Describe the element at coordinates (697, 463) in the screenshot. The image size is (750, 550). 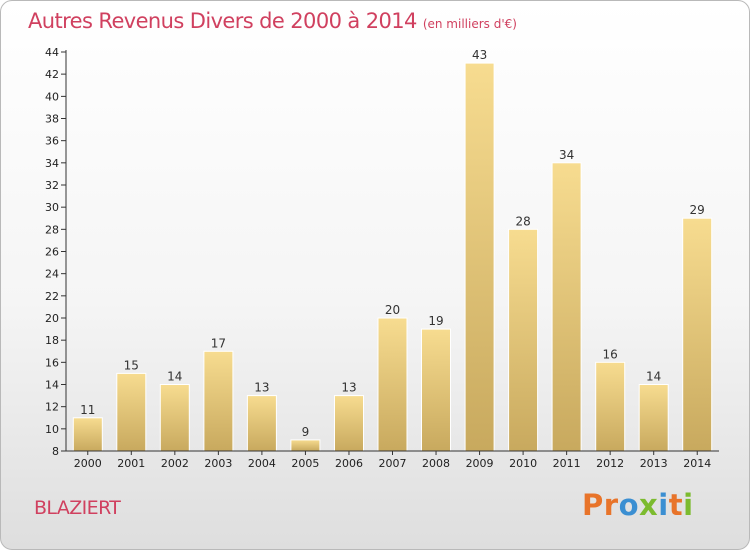
I see `x-tick-label-2014: 2014` at that location.